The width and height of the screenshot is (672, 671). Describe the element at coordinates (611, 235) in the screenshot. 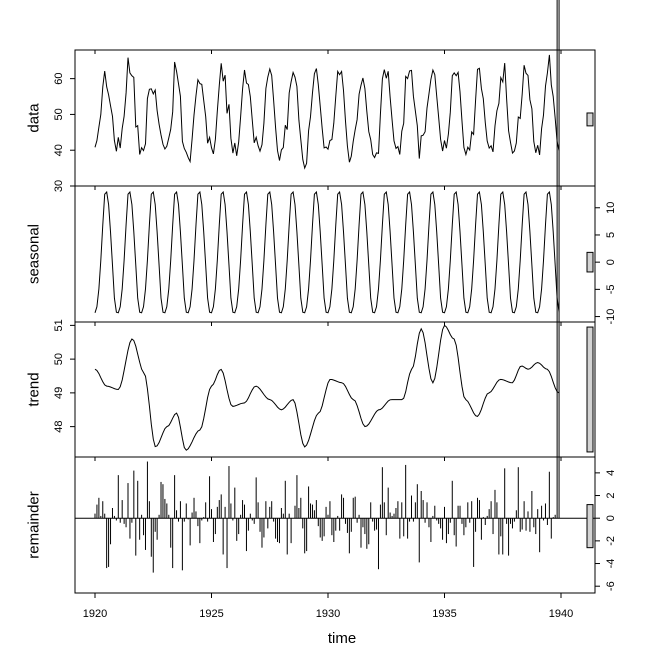

I see `y-tick-label: 5` at that location.